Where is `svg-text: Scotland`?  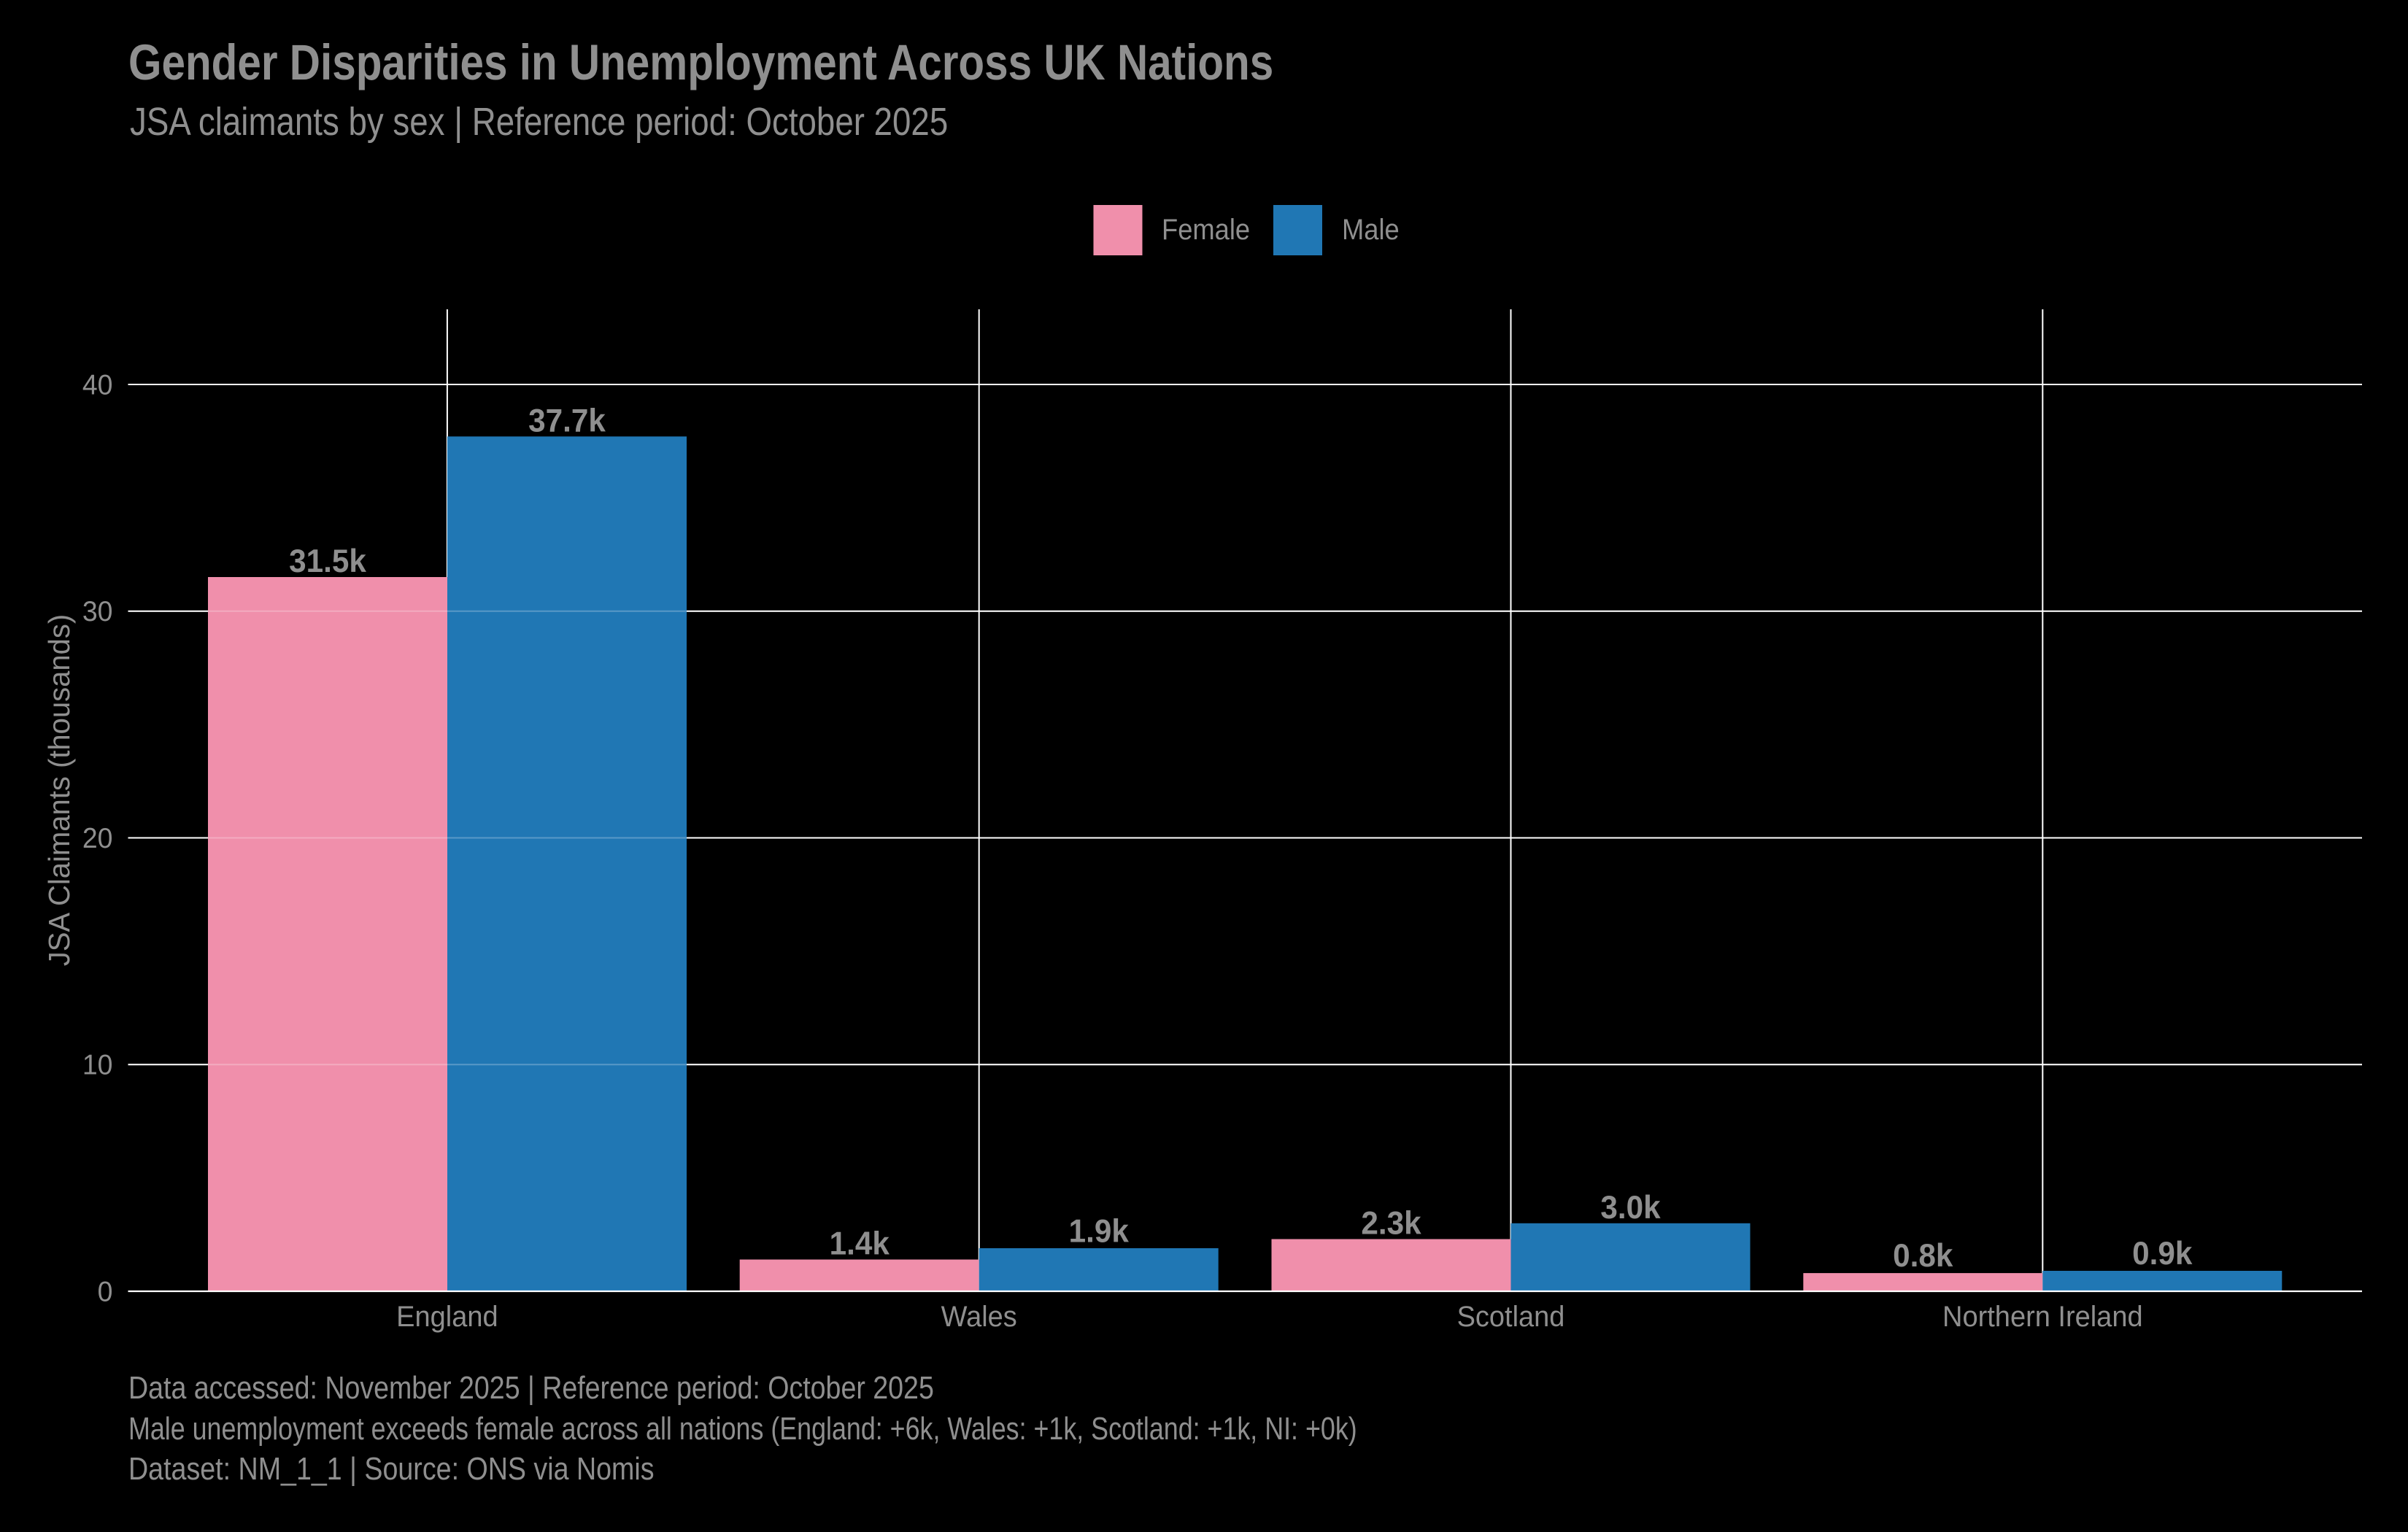 svg-text: Scotland is located at coordinates (1511, 1317).